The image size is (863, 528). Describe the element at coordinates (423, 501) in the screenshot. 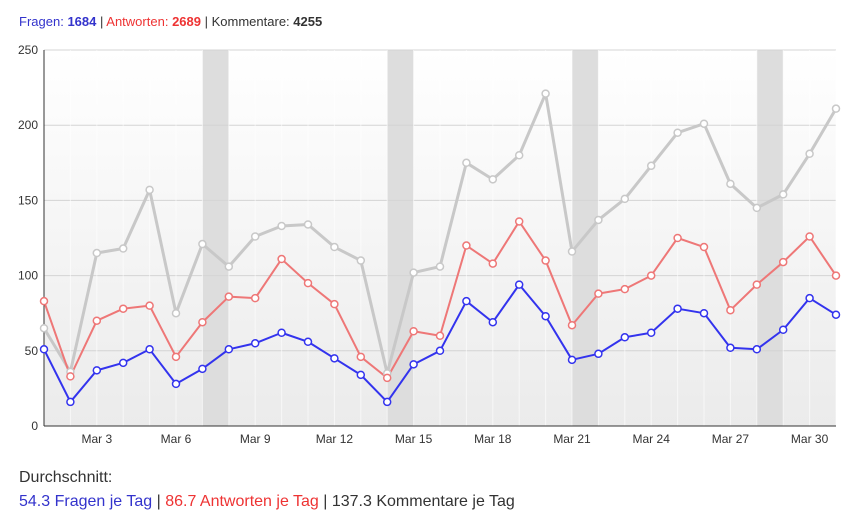

I see `comments-average: 137.3 Kommentare je Tag` at that location.